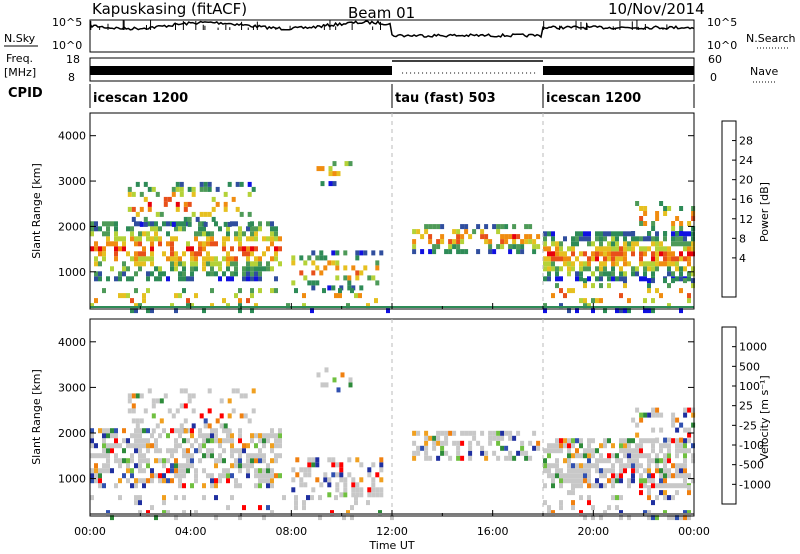  Describe the element at coordinates (764, 212) in the screenshot. I see `power-colorbar-label: Power [dB]` at that location.